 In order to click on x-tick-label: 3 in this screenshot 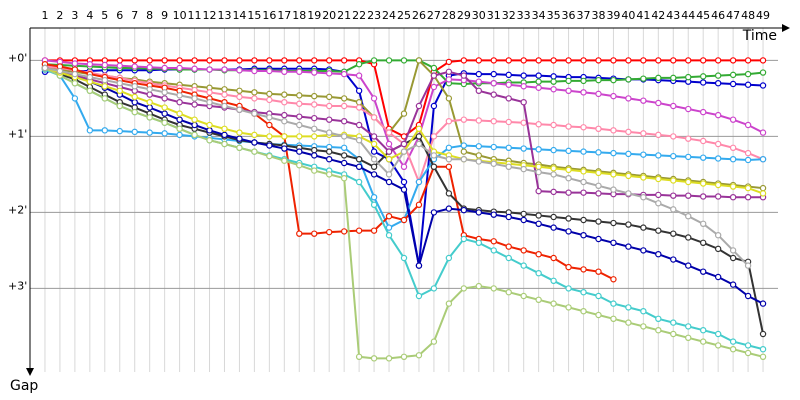, I will do `click(74, 15)`.